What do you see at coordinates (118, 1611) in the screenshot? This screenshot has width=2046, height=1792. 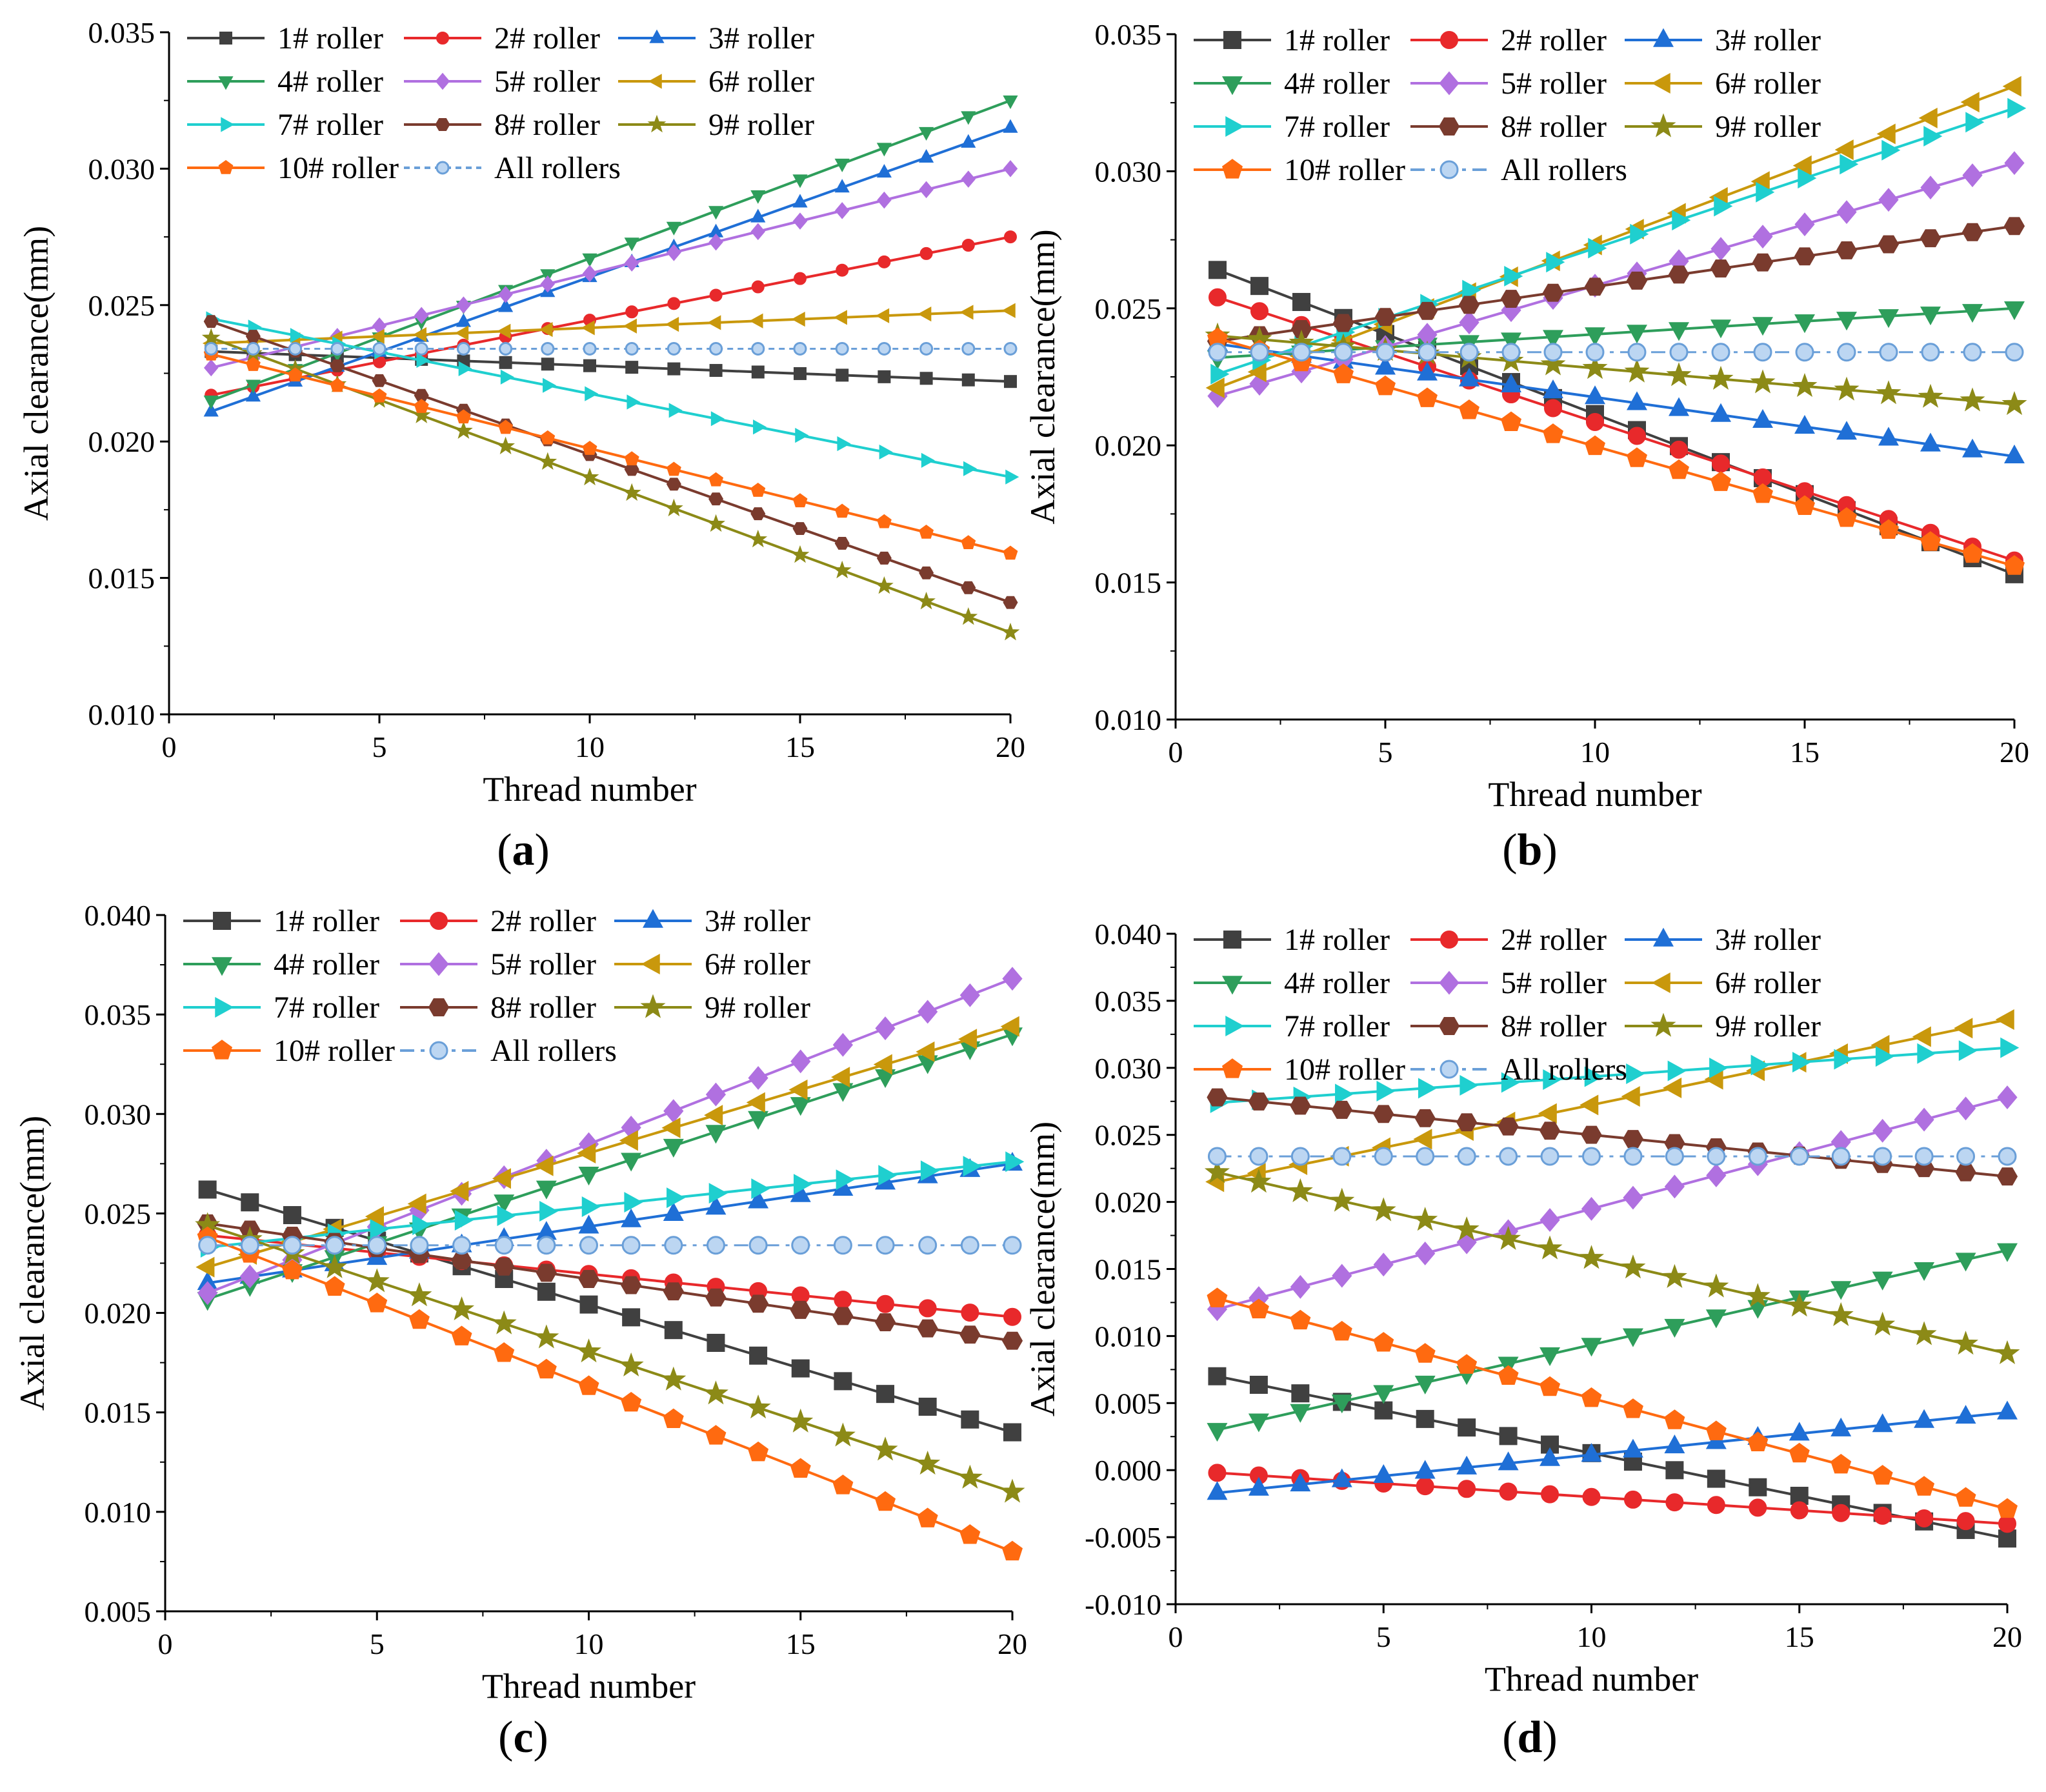 I see `y-tick-label: 0.005` at bounding box center [118, 1611].